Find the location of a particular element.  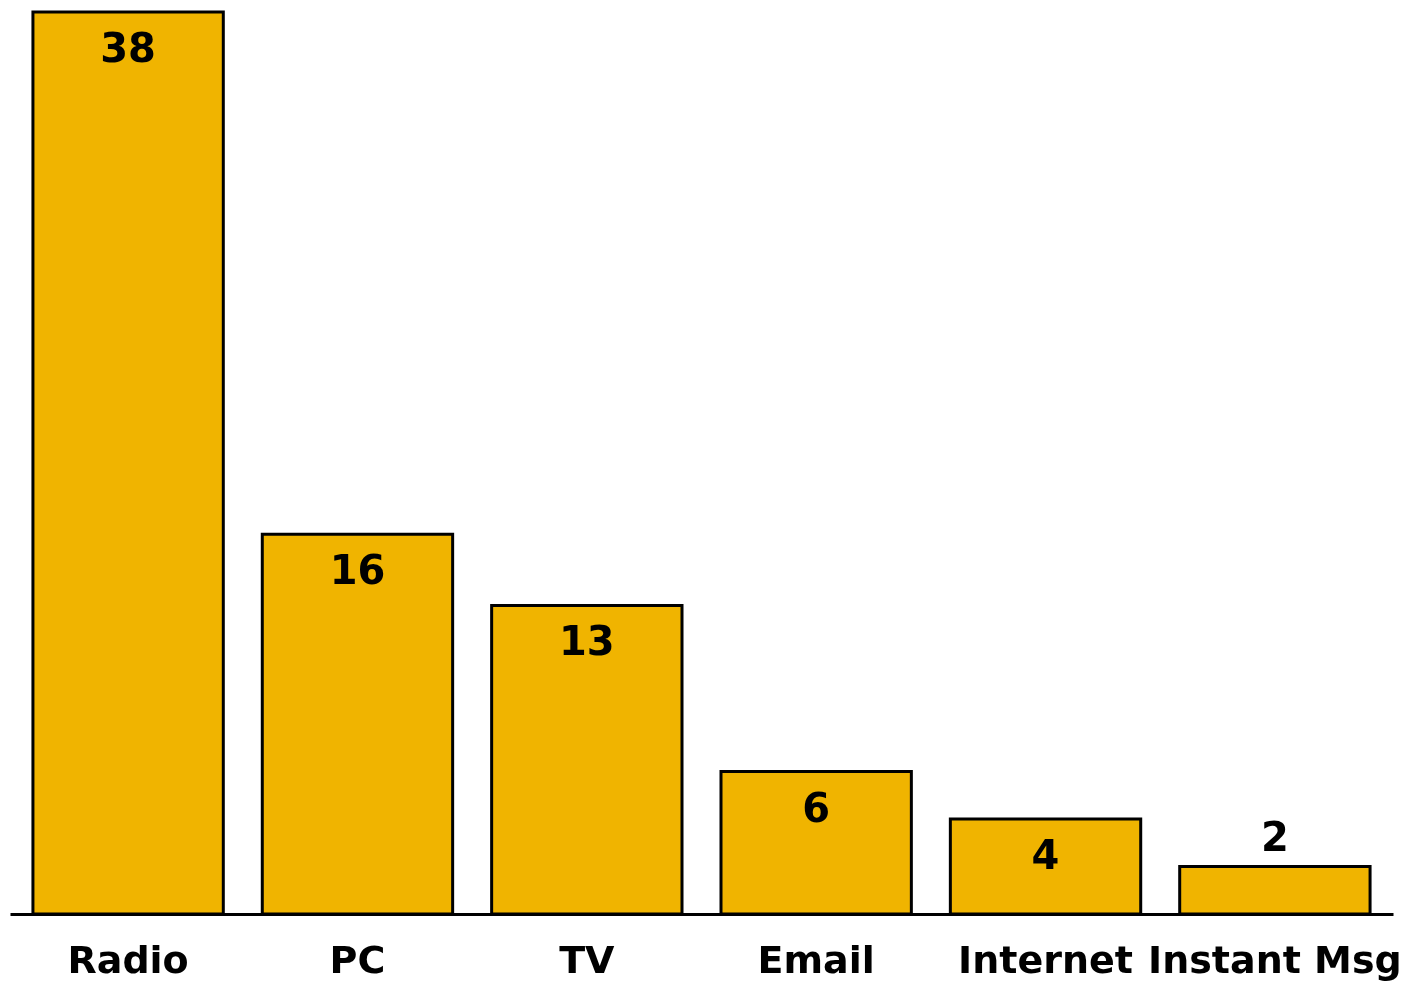

x-tick-label: Instant Msg is located at coordinates (1275, 959).